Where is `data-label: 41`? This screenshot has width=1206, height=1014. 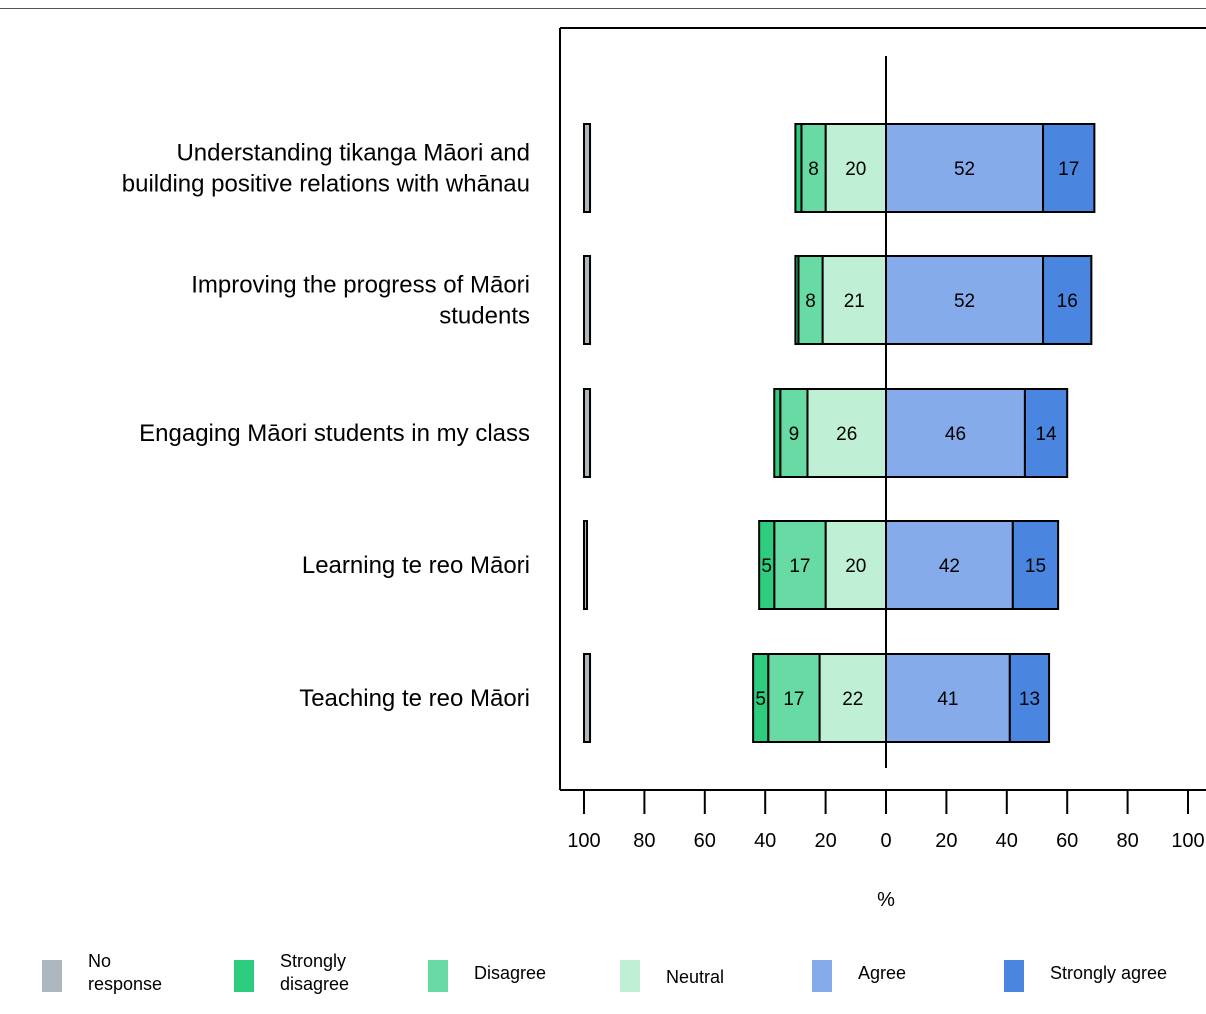
data-label: 41 is located at coordinates (947, 699).